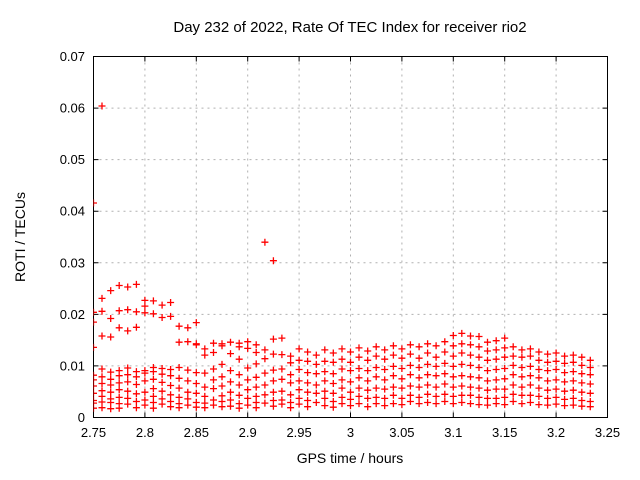 The width and height of the screenshot is (640, 480). Describe the element at coordinates (72, 56) in the screenshot. I see `y-tick-label: 0.07` at that location.